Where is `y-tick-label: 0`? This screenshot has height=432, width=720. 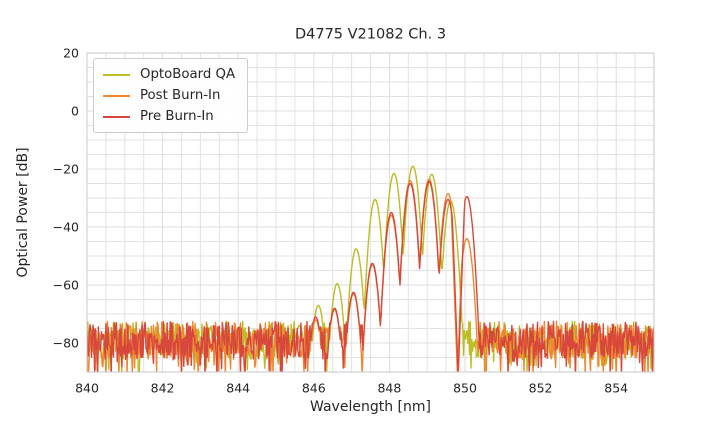
y-tick-label: 0 is located at coordinates (75, 111).